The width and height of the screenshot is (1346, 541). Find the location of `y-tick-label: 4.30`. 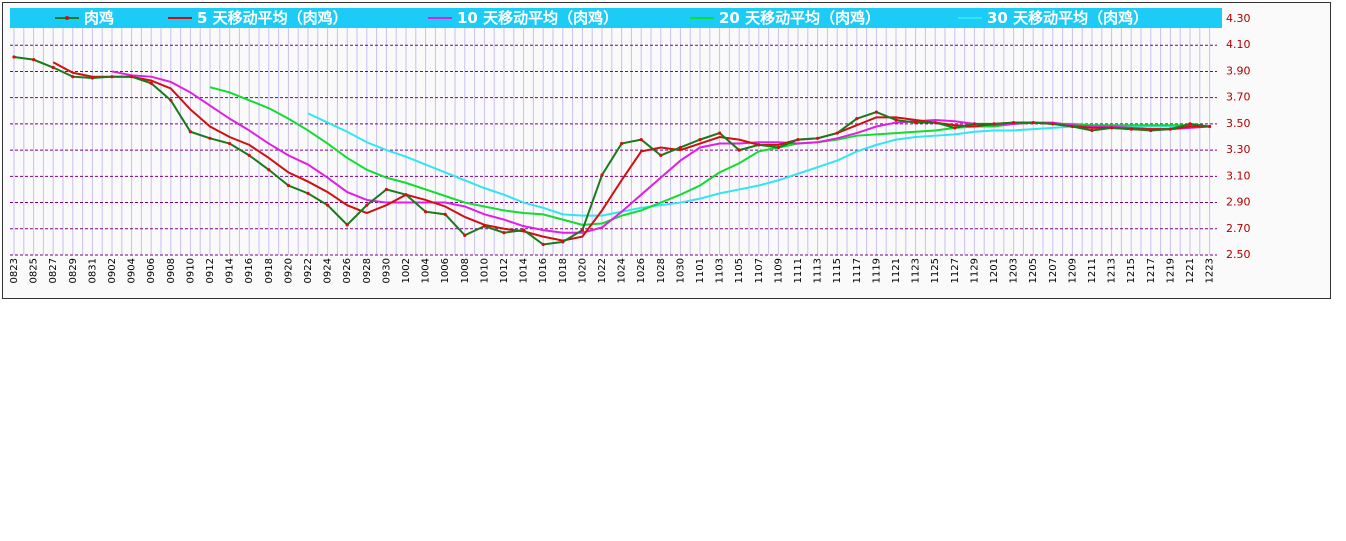

y-tick-label: 4.30 is located at coordinates (1238, 18).